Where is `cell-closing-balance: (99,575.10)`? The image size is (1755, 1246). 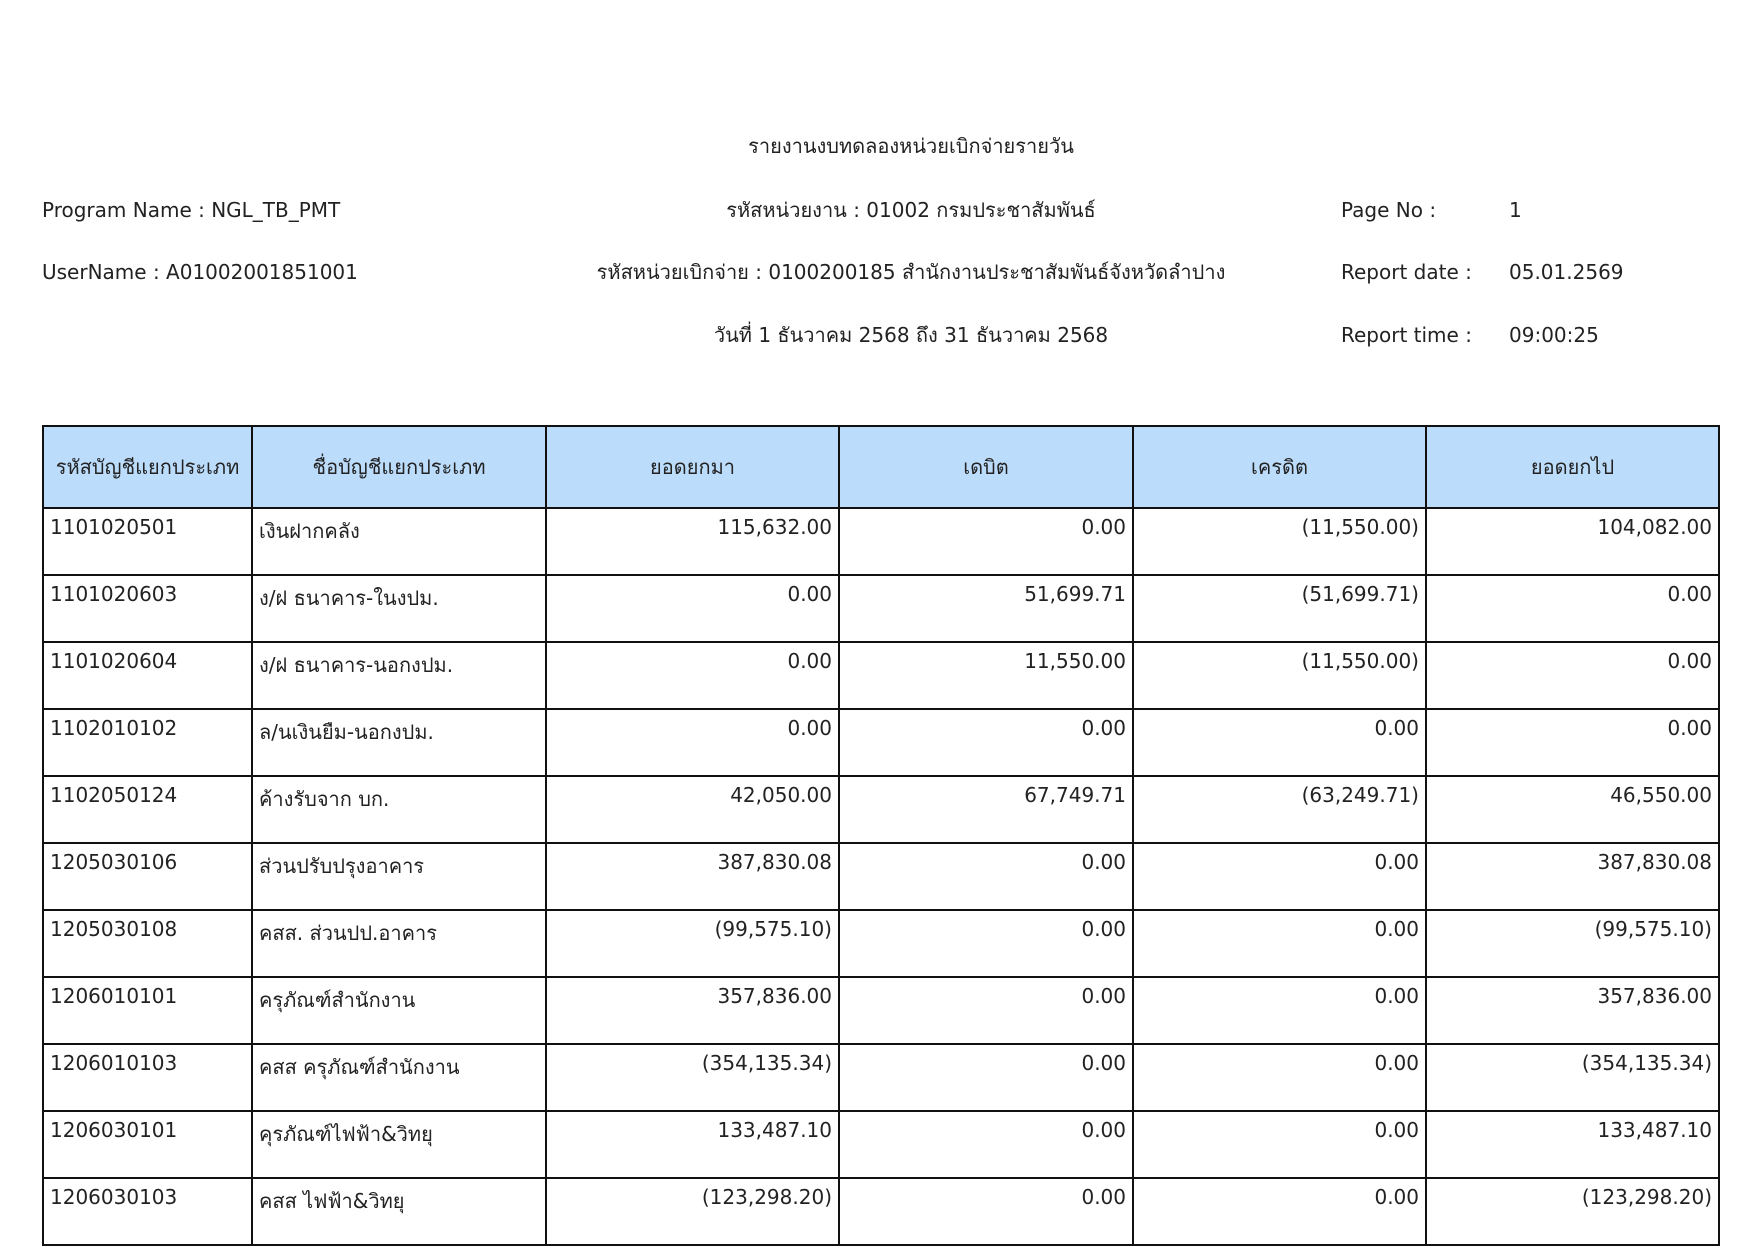
cell-closing-balance: (99,575.10) is located at coordinates (1572, 943).